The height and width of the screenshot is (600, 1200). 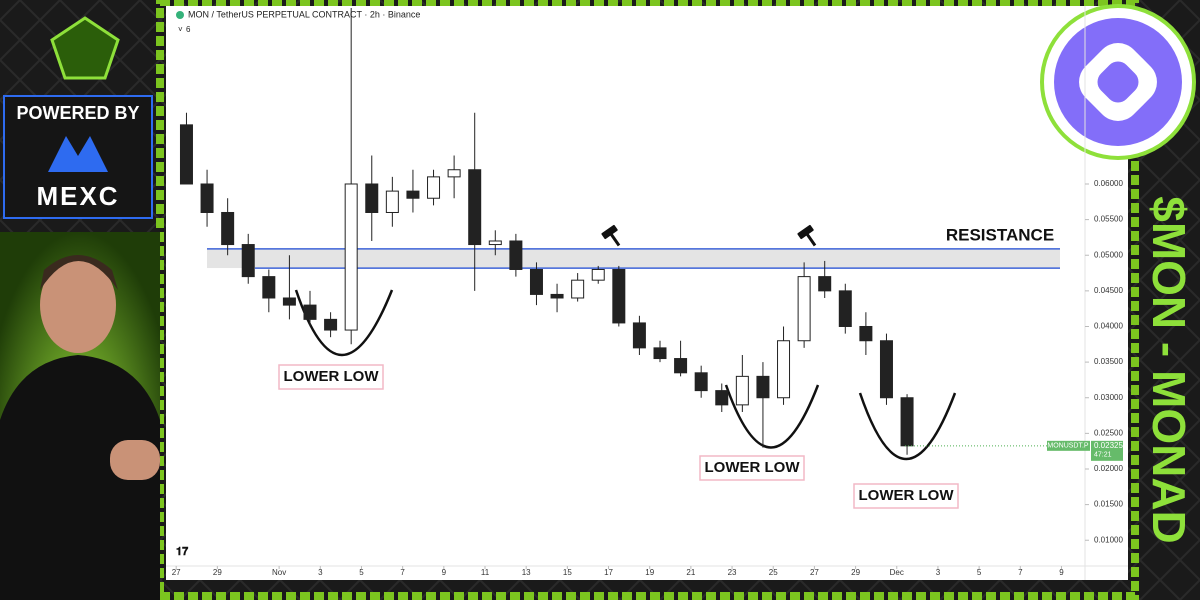 What do you see at coordinates (1000, 234) in the screenshot?
I see `annotation: RESISTANCE` at bounding box center [1000, 234].